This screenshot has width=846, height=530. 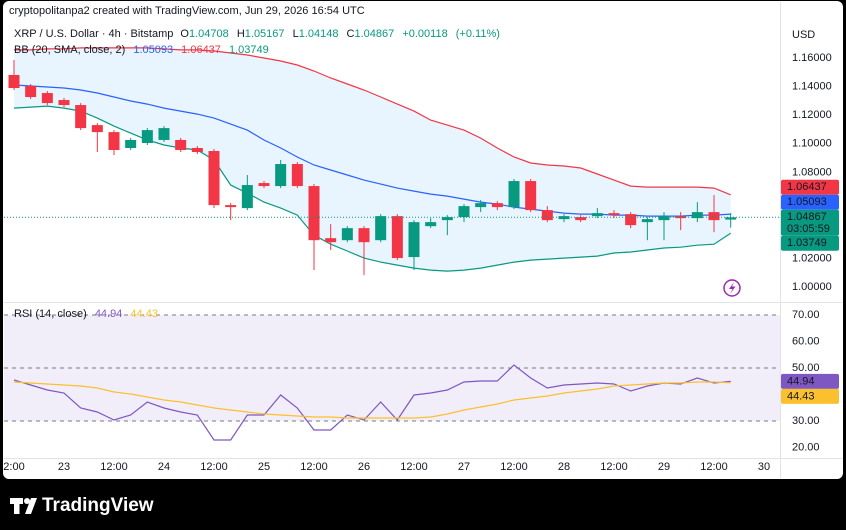 What do you see at coordinates (375, 34) in the screenshot?
I see `ohlc-value: 1.04867` at bounding box center [375, 34].